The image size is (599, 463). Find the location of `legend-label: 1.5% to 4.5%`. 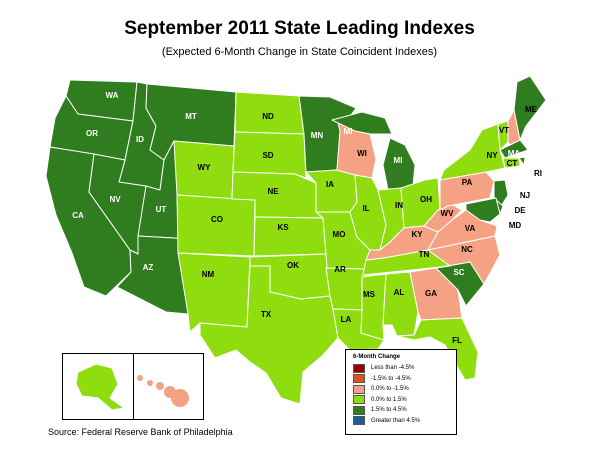

legend-label: 1.5% to 4.5% is located at coordinates (389, 410).